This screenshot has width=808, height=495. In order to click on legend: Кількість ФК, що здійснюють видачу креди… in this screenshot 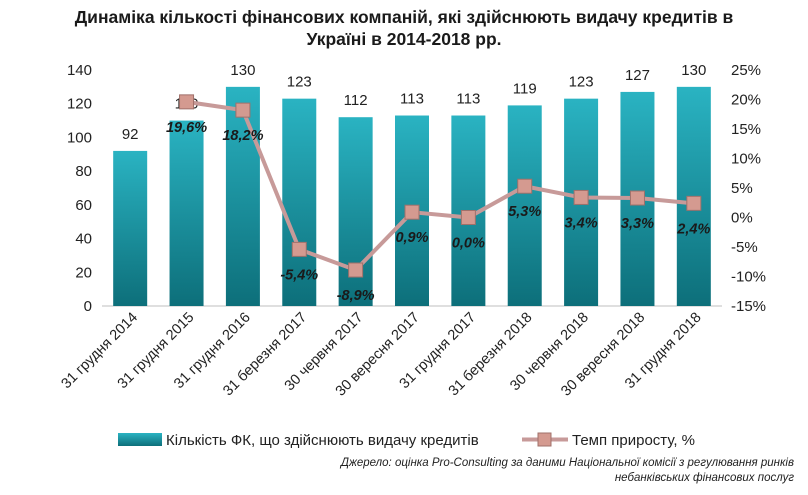, I will do `click(406, 440)`.